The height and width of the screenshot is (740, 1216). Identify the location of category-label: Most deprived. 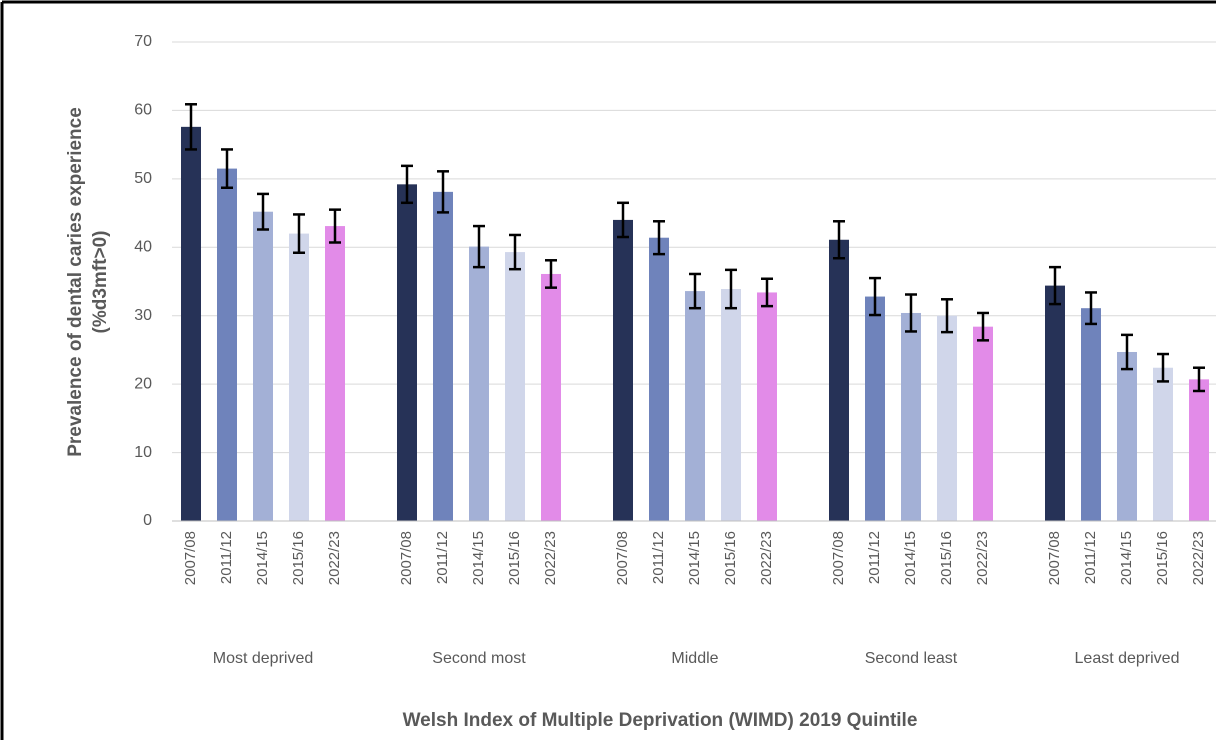
(263, 658).